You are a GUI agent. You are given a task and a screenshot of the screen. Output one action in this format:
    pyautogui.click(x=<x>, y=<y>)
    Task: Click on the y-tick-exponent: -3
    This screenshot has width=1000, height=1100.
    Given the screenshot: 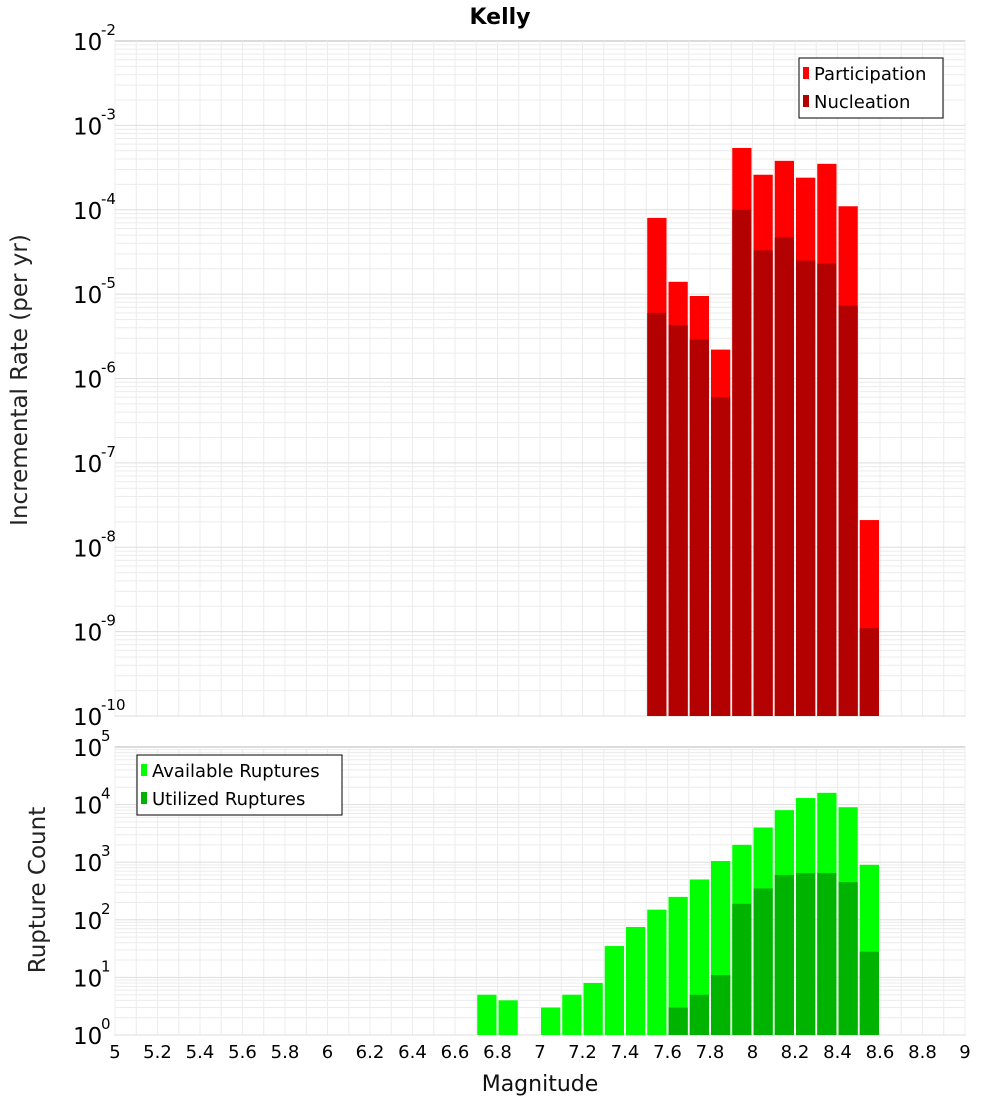 What is the action you would take?
    pyautogui.click(x=108, y=114)
    